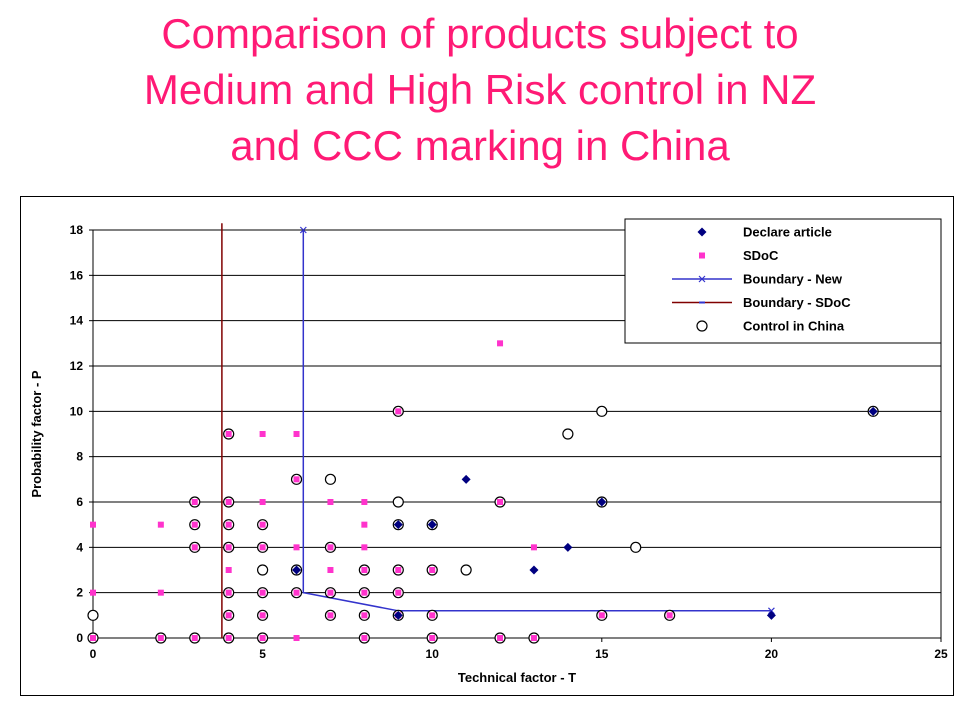 The width and height of the screenshot is (960, 720). Describe the element at coordinates (79, 638) in the screenshot. I see `y-tick-label-0: 0` at that location.